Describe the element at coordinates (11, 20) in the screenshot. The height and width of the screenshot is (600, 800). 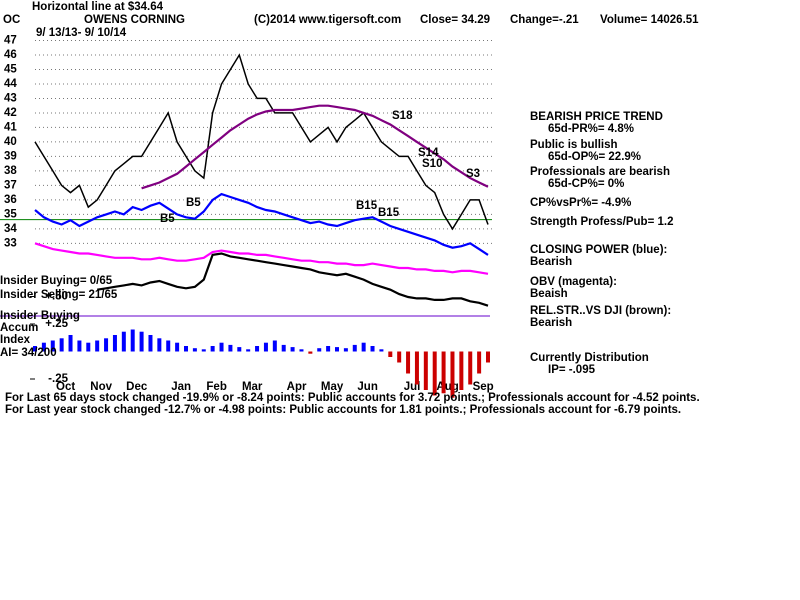
I see `ticker: OC` at that location.